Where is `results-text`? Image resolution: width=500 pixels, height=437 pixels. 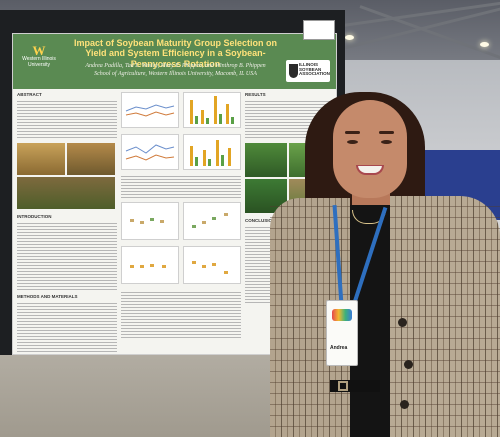
results-text is located at coordinates (181, 315).